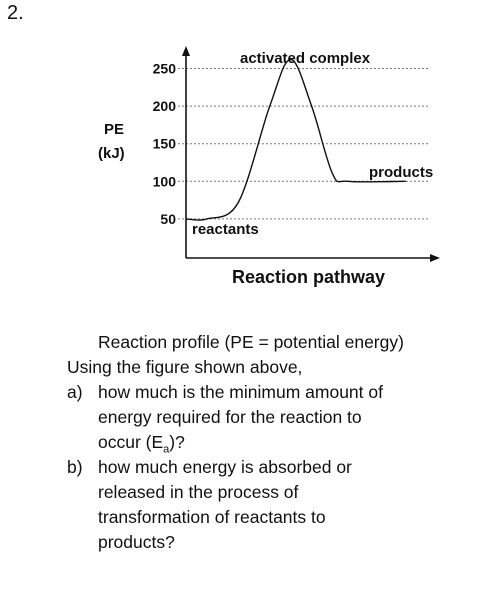 This screenshot has height=611, width=491. I want to click on y-tick-label: 250, so click(165, 69).